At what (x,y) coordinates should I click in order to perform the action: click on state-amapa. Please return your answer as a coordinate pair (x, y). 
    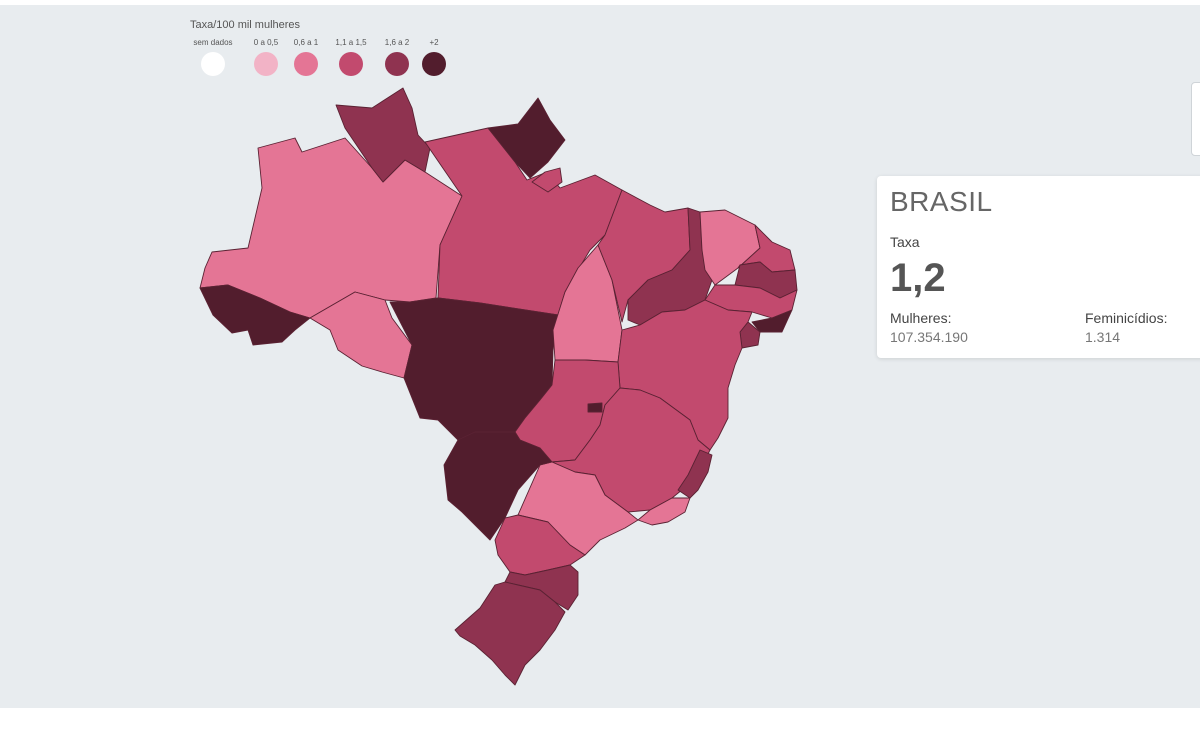
    Looking at the image, I should click on (526, 138).